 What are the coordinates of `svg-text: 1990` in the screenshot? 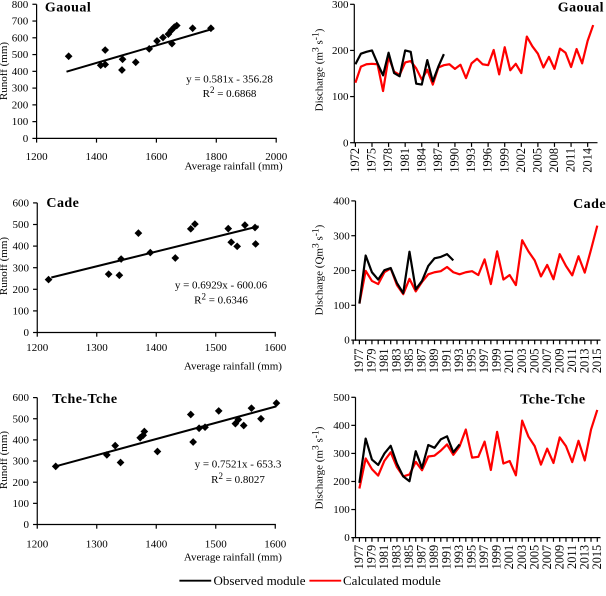 It's located at (455, 160).